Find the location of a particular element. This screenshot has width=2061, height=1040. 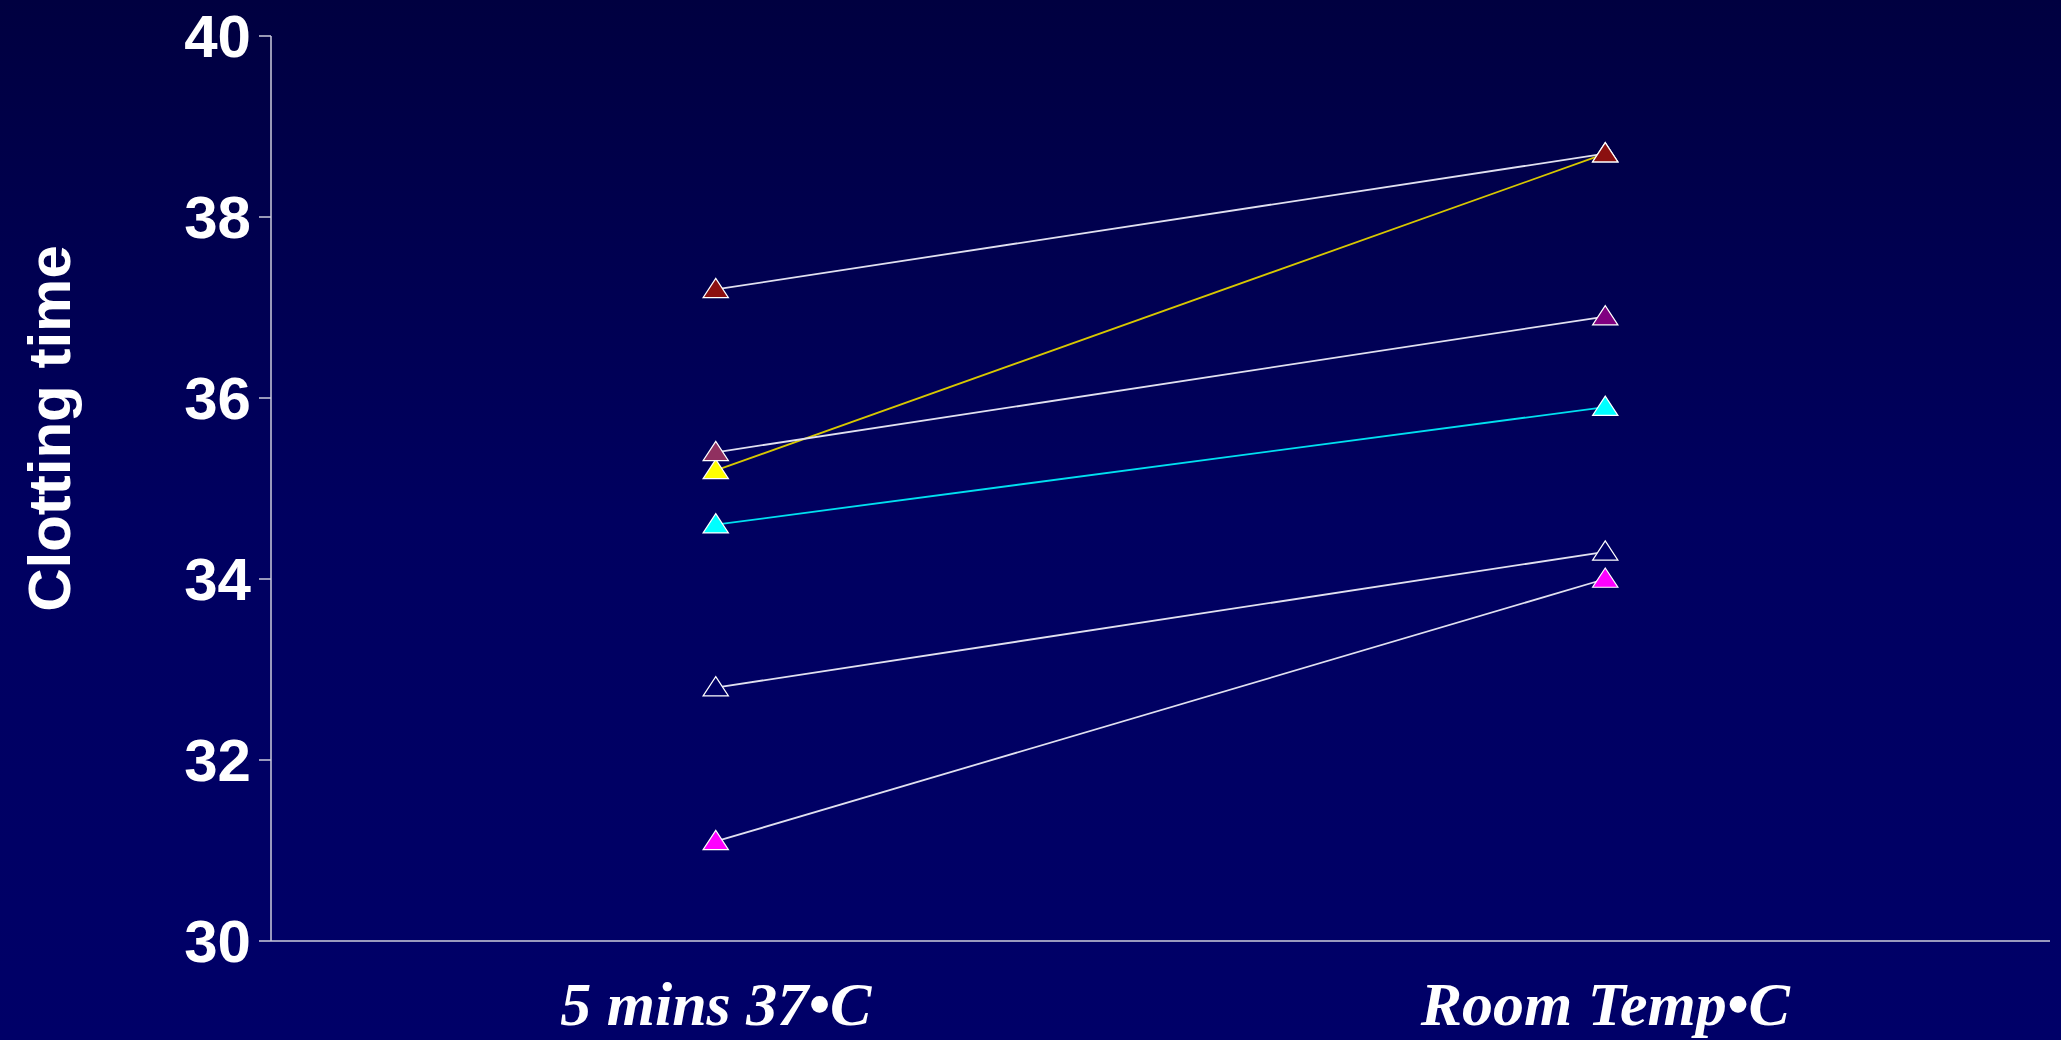

y-tick-label: 32 is located at coordinates (217, 760).